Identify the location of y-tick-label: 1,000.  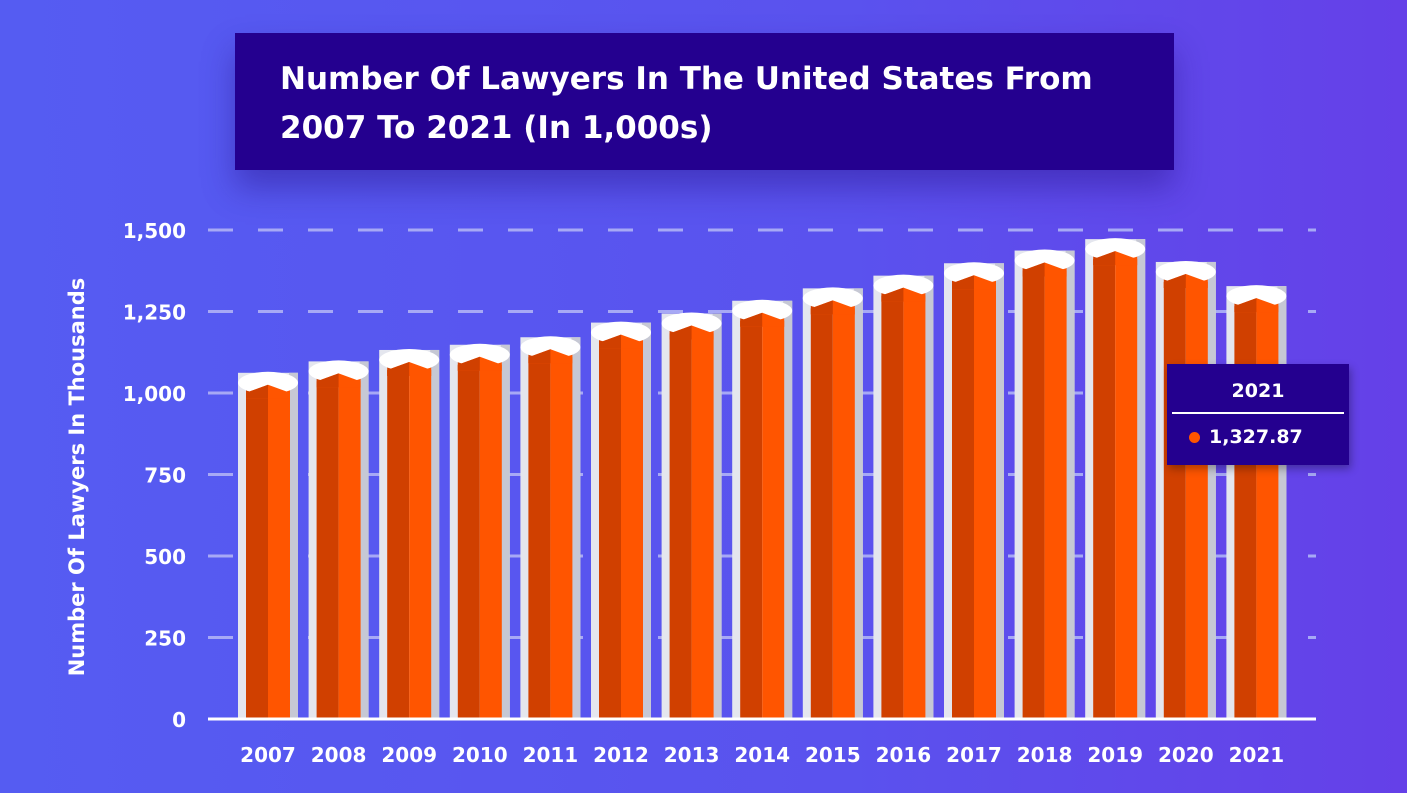
(154, 394).